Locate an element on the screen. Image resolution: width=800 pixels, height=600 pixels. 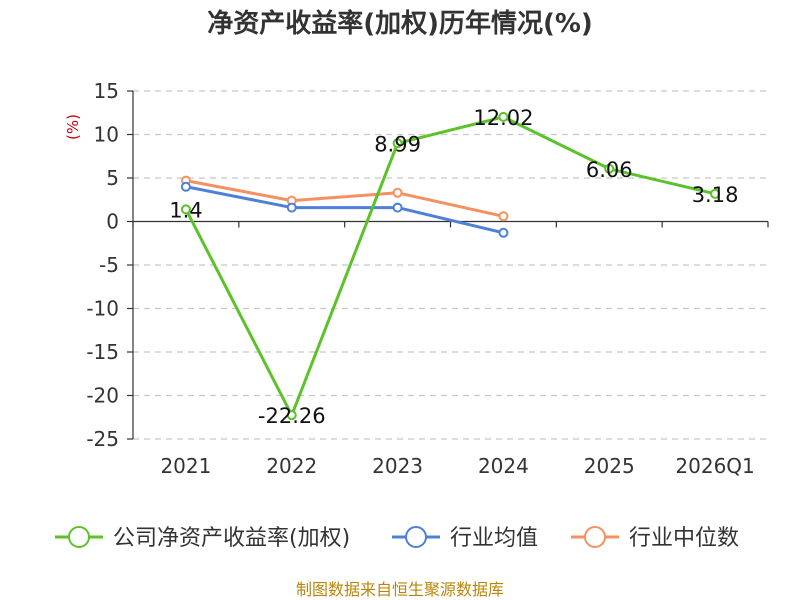
legend-item: 行业均值 is located at coordinates (465, 538).